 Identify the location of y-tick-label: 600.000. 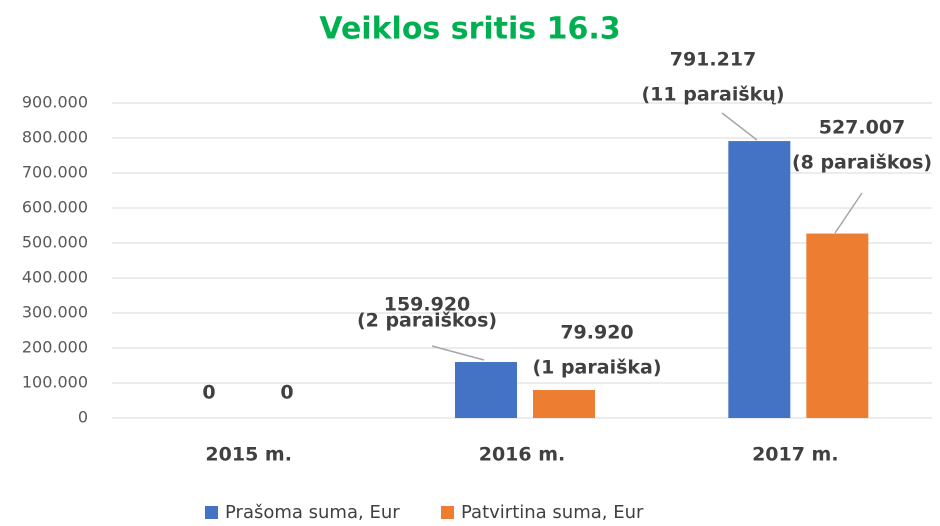
(55, 207).